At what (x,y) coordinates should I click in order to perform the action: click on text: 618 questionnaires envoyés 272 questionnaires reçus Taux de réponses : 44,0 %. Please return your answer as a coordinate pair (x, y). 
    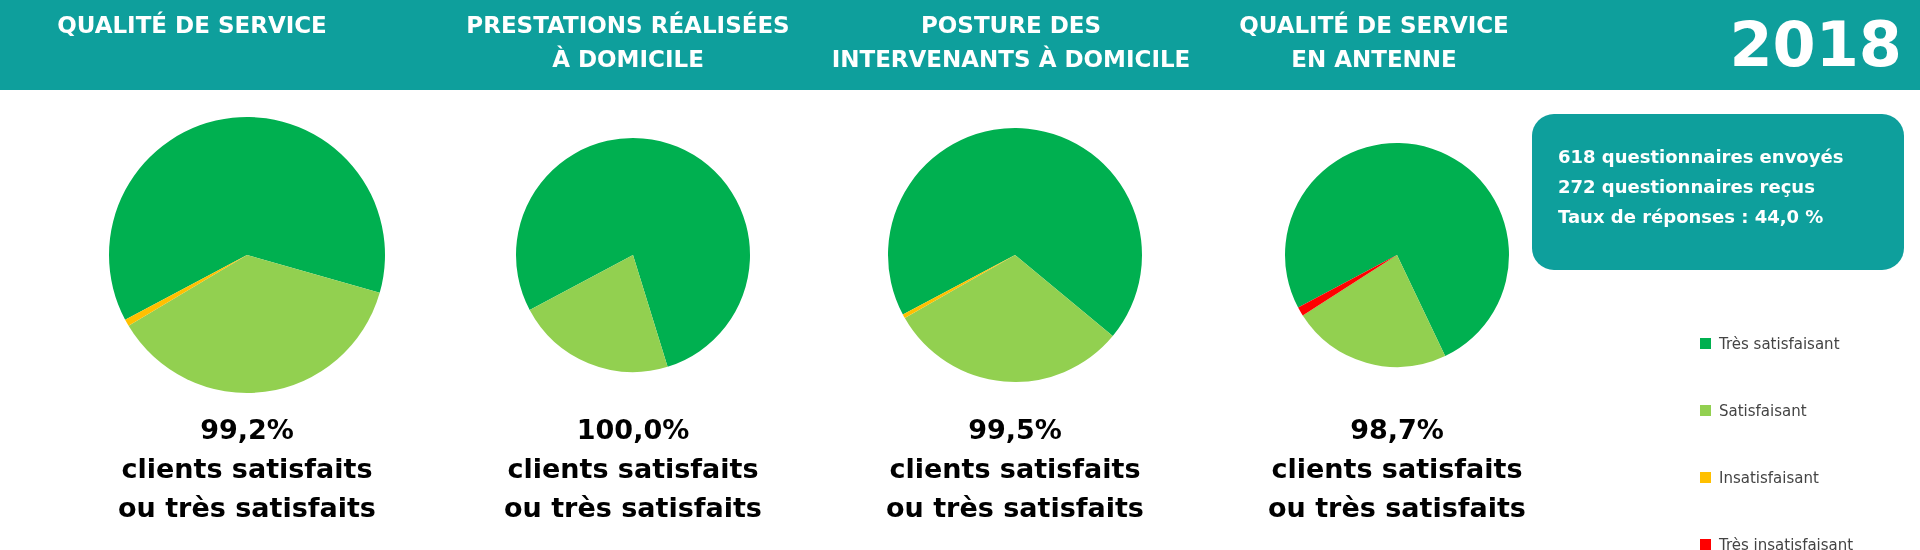
    Looking at the image, I should click on (1718, 192).